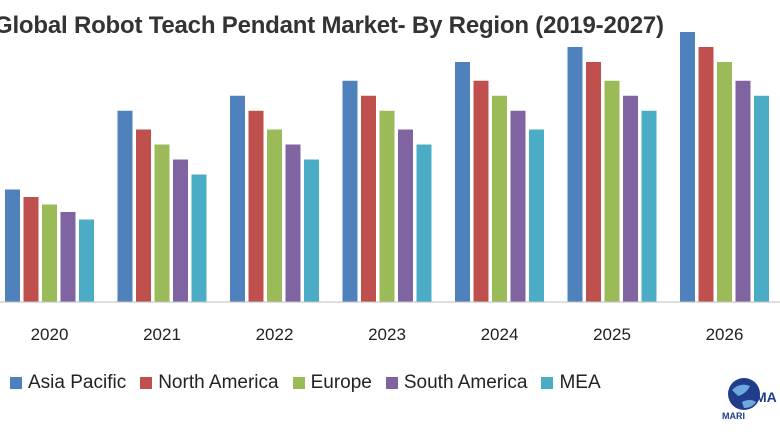 Image resolution: width=780 pixels, height=440 pixels. I want to click on bar-north-america-2020, so click(31, 249).